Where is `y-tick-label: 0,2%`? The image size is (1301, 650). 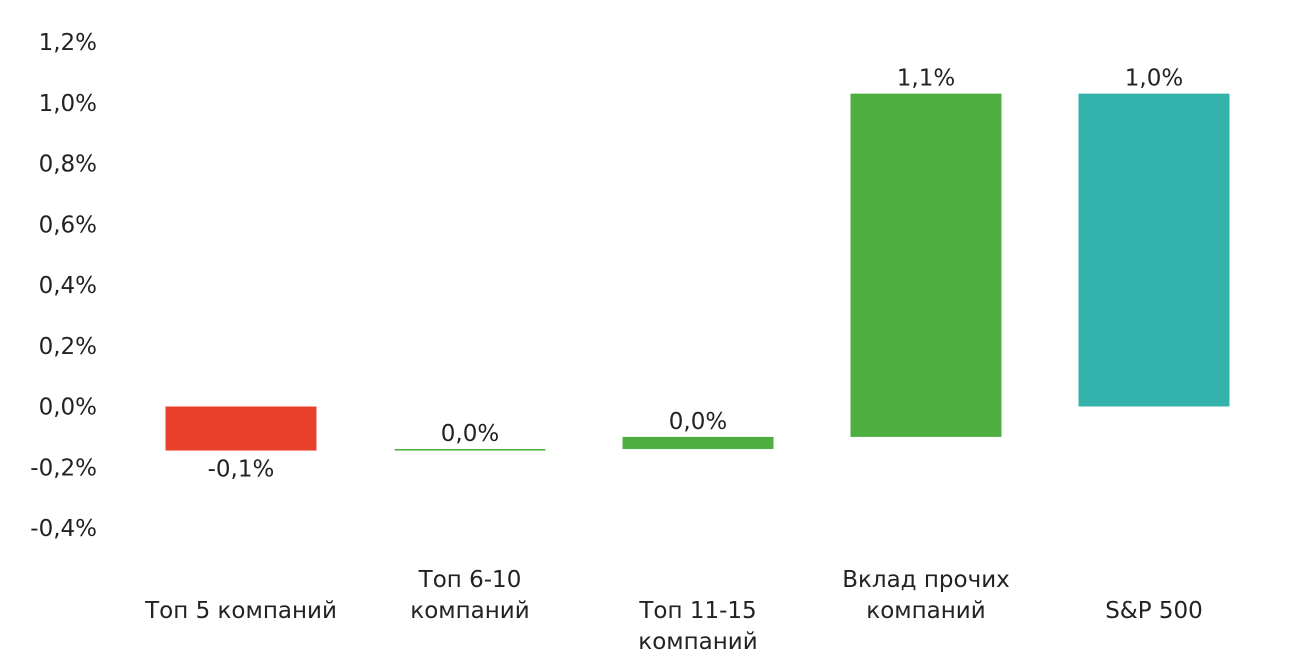 y-tick-label: 0,2% is located at coordinates (68, 347).